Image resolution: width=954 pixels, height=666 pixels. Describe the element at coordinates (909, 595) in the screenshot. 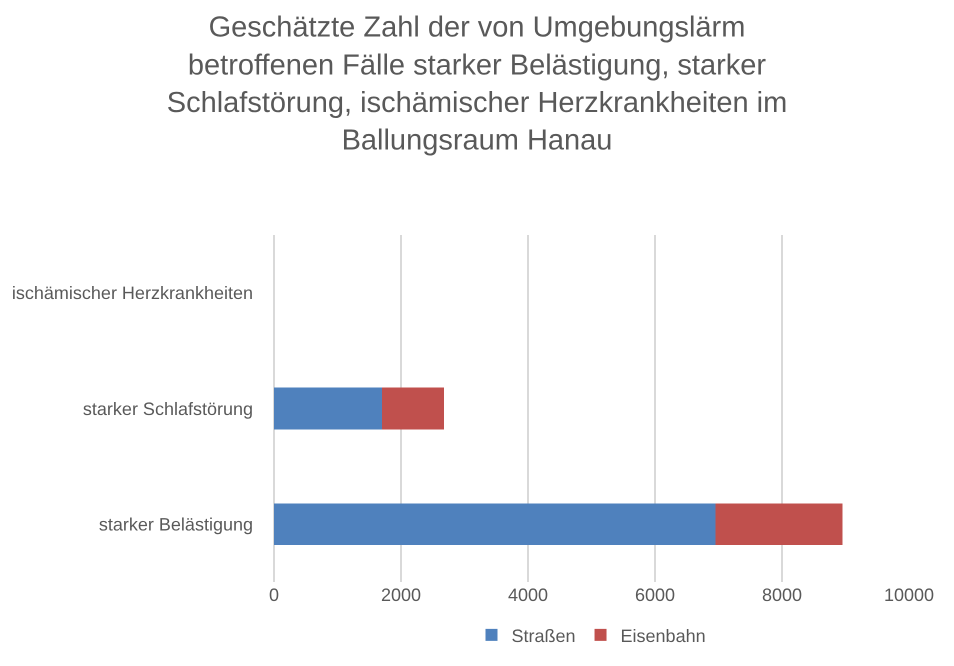

I see `x-tick-label: 10000` at that location.